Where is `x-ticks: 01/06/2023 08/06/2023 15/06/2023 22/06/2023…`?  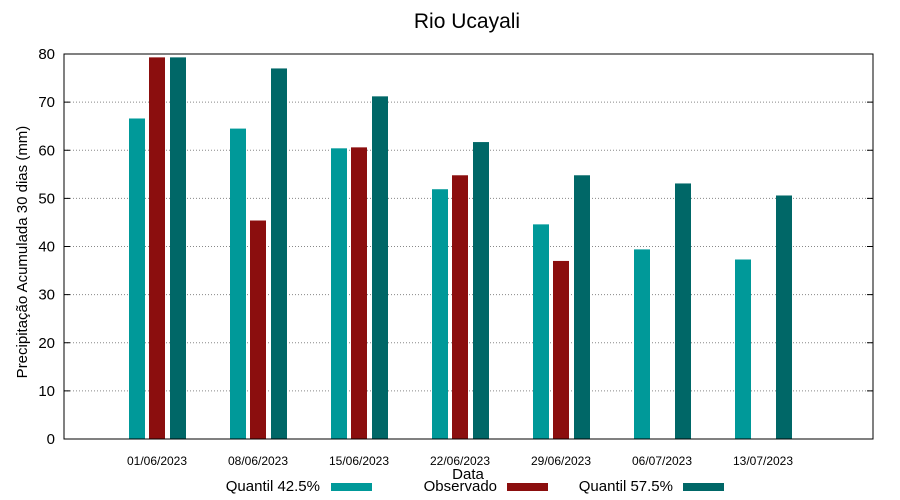 x-ticks: 01/06/2023 08/06/2023 15/06/2023 22/06/2023… is located at coordinates (460, 461).